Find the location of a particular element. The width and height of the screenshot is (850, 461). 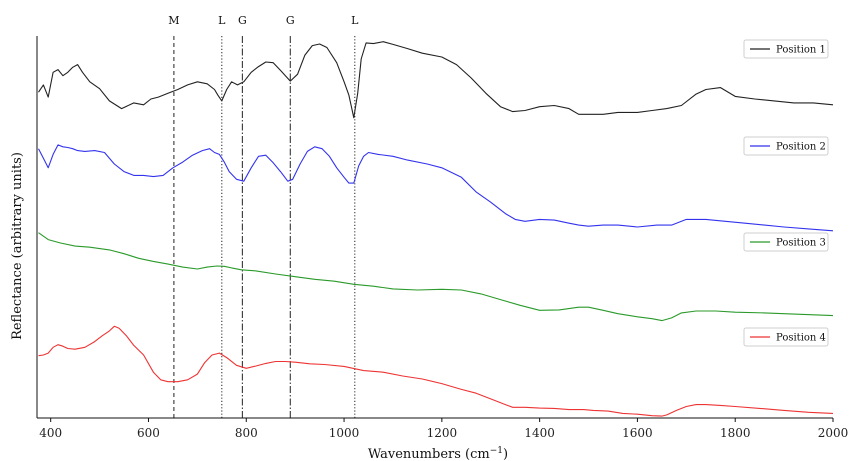

legend-box-1: Position 1 is located at coordinates (786, 49).